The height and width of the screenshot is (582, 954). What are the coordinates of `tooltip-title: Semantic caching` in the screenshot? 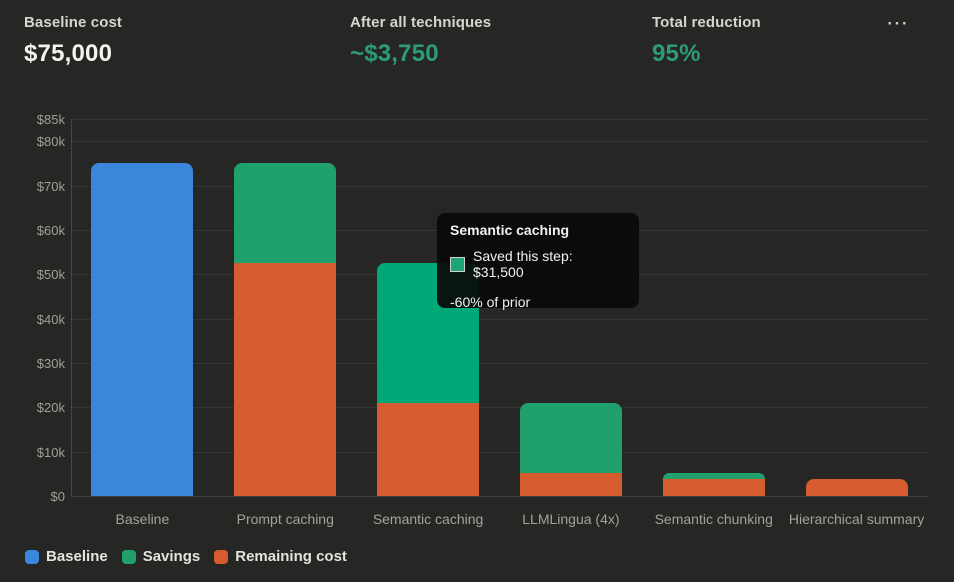 It's located at (510, 230).